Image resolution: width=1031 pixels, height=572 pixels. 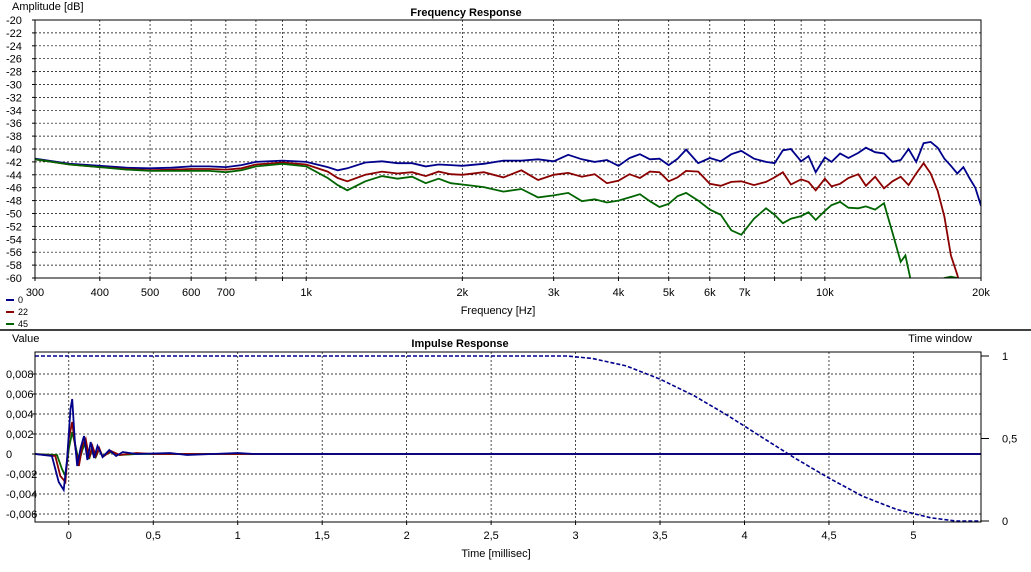 What do you see at coordinates (48, 7) in the screenshot?
I see `fr-y-axis-label: Amplitude [dB]` at bounding box center [48, 7].